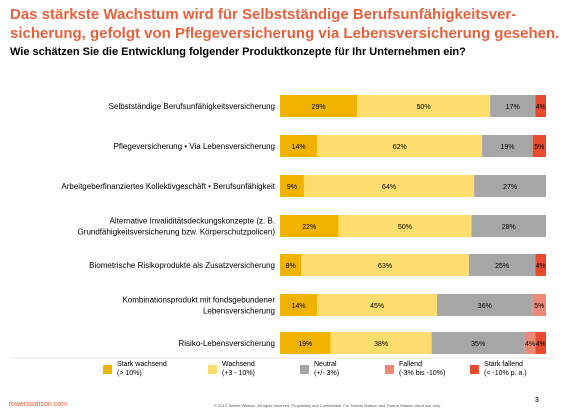 Image resolution: width=567 pixels, height=416 pixels. I want to click on data-label: 27%, so click(510, 187).